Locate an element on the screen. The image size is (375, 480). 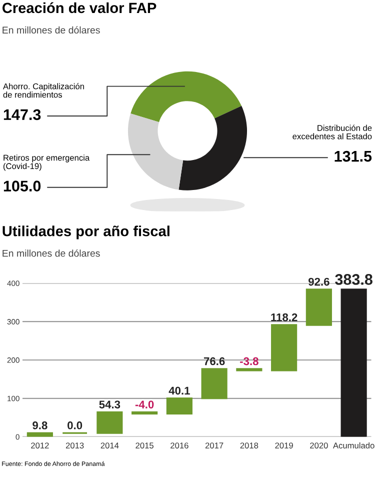
x-tick-label: 2013 is located at coordinates (75, 445).